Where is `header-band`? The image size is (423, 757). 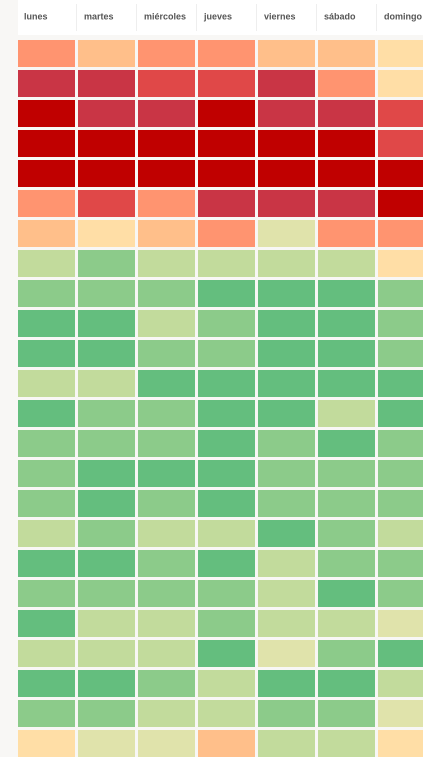 header-band is located at coordinates (220, 17).